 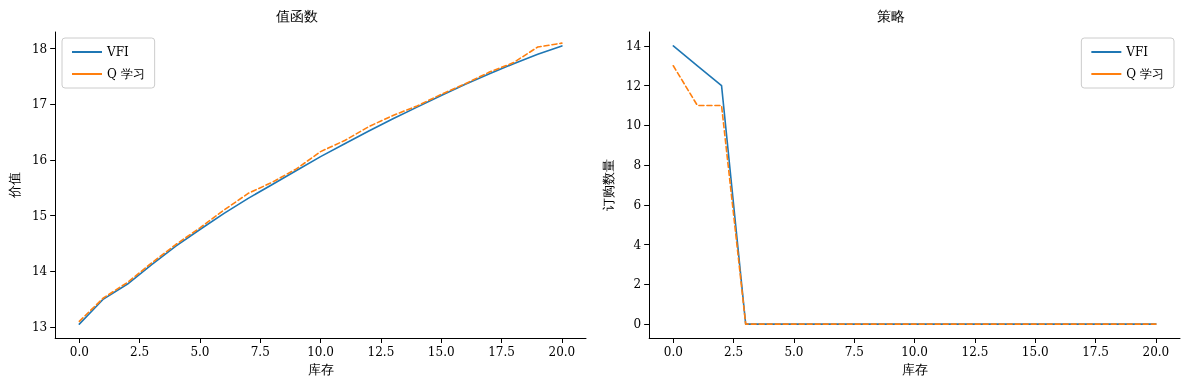 I want to click on y-tick-label: 8, so click(x=637, y=165).